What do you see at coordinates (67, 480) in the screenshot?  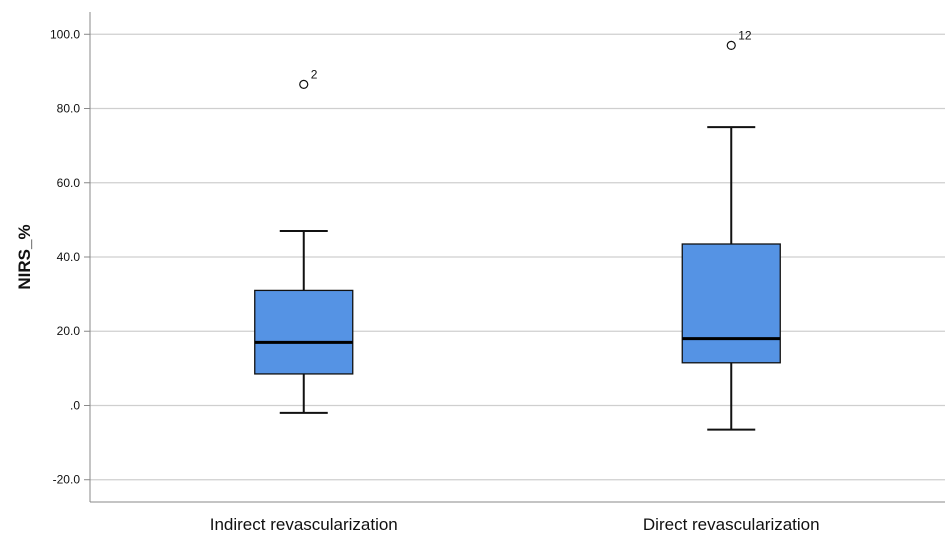 I see `y-tick-label: -20.0` at bounding box center [67, 480].